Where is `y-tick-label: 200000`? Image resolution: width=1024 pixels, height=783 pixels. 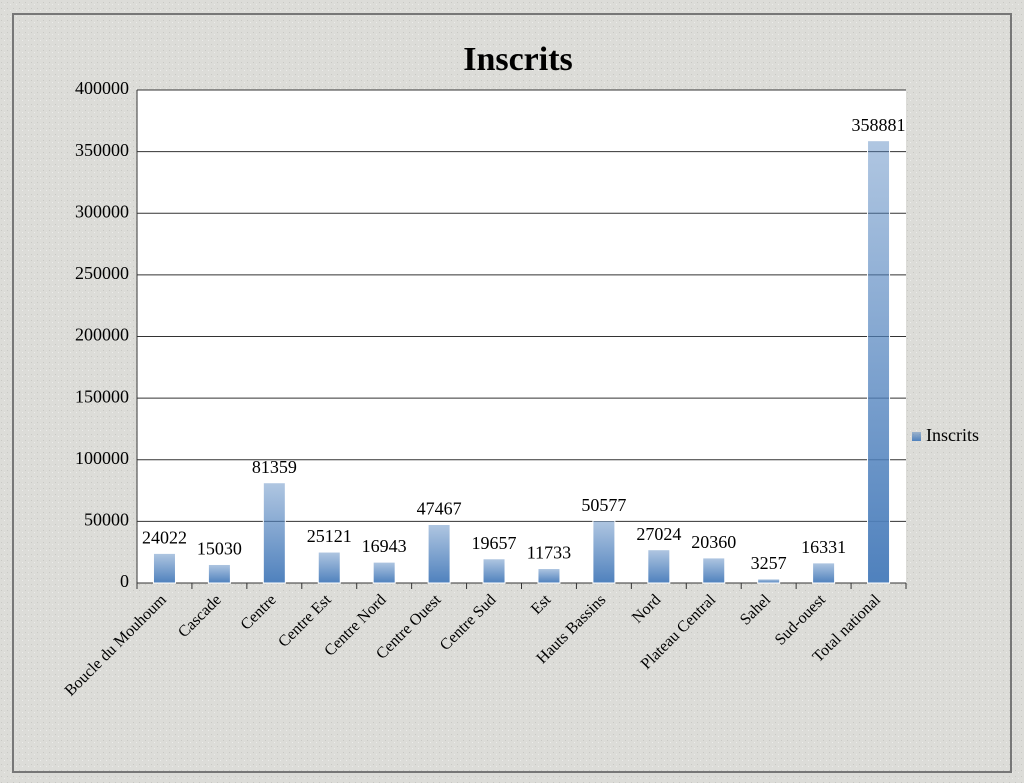
y-tick-label: 200000 is located at coordinates (102, 335).